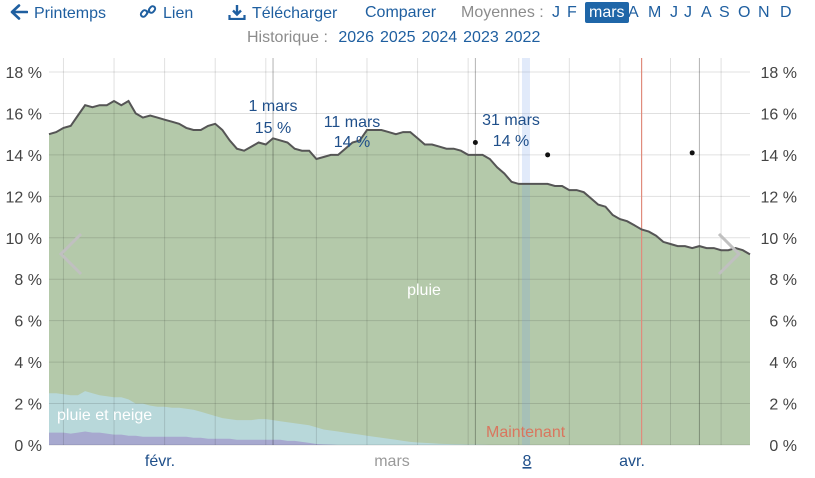 The height and width of the screenshot is (478, 815). What do you see at coordinates (729, 254) in the screenshot?
I see `next-arrow-icon` at bounding box center [729, 254].